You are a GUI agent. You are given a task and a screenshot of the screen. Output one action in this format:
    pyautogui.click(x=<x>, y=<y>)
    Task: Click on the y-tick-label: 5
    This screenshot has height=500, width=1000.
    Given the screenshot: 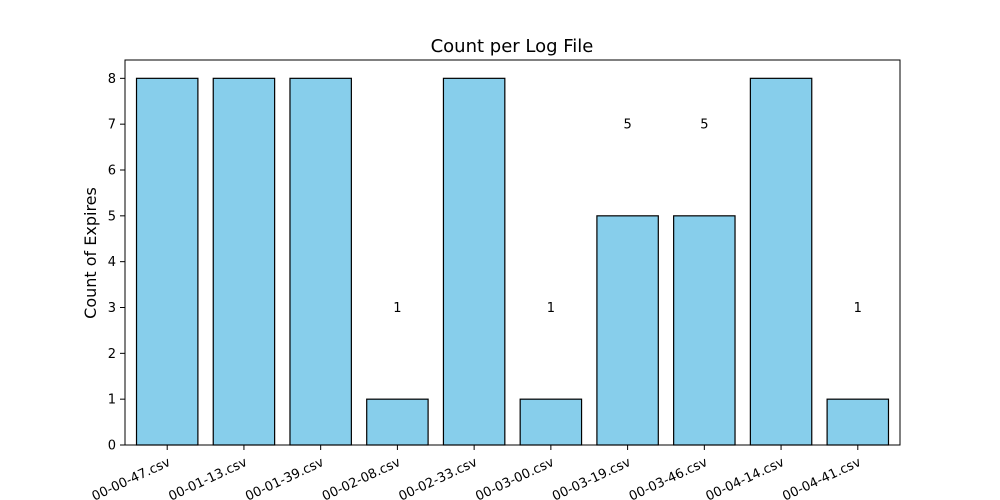 What is the action you would take?
    pyautogui.click(x=112, y=216)
    